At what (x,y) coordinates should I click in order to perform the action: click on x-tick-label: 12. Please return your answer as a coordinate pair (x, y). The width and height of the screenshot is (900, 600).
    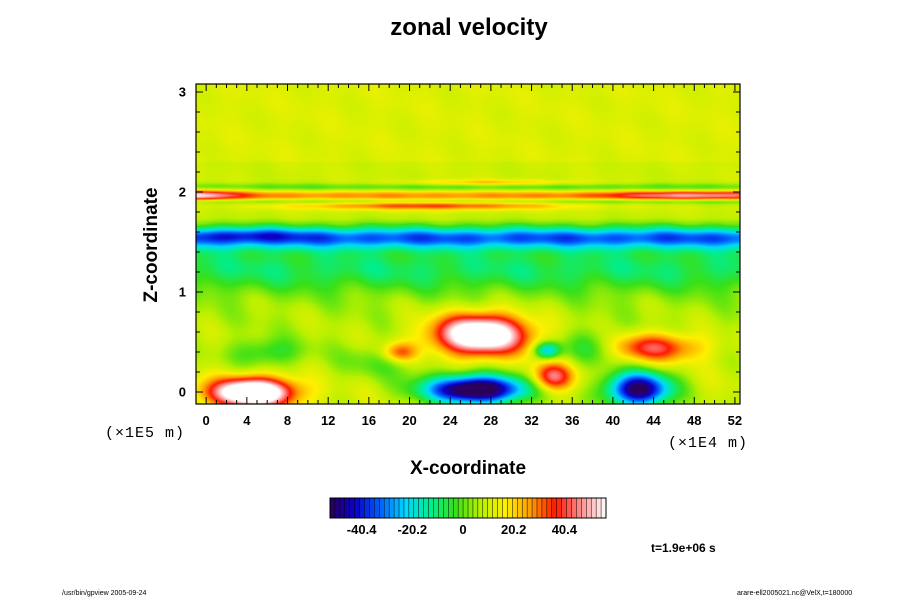
    Looking at the image, I should click on (328, 420).